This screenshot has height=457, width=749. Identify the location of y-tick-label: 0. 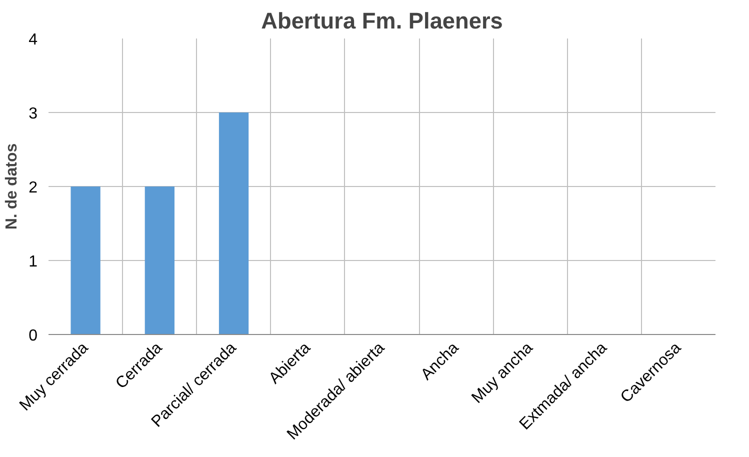
(33, 336).